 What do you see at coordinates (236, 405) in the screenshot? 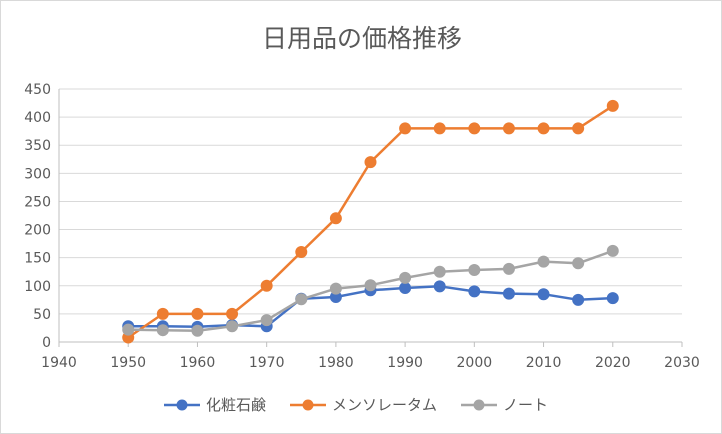
I see `legend-label: 化粧石鹸` at bounding box center [236, 405].